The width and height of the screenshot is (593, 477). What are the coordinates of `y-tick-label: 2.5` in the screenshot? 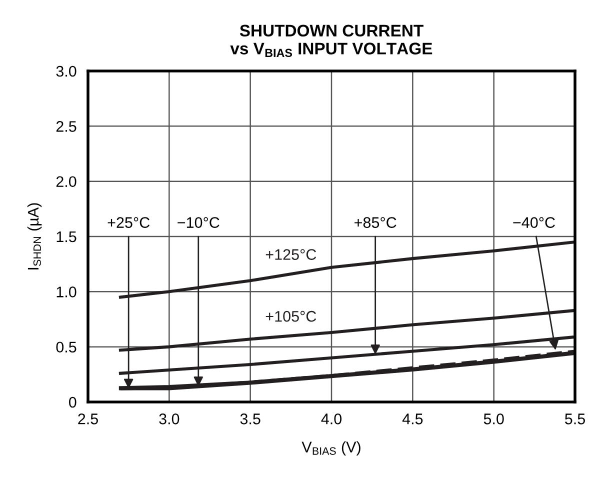 It's located at (66, 126).